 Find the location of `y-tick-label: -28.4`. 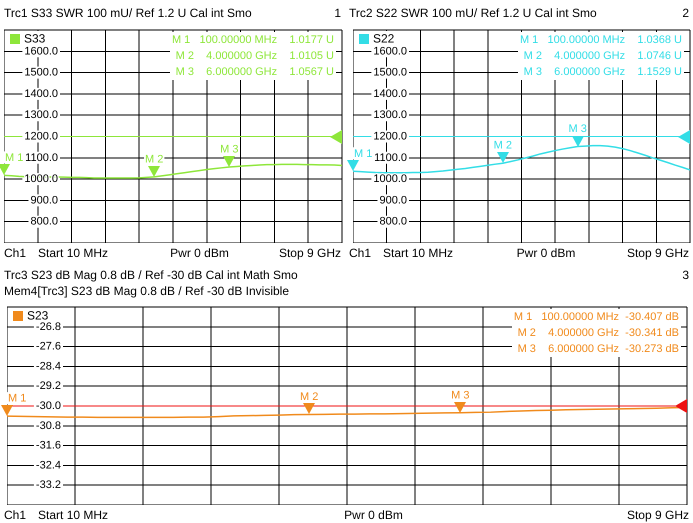

y-tick-label: -28.4 is located at coordinates (48, 366).